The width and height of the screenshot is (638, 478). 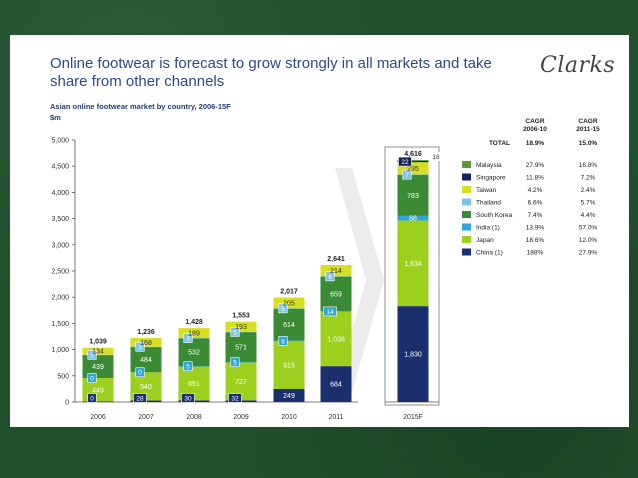 I want to click on cagr-value-b: 2.4%, so click(x=588, y=190).